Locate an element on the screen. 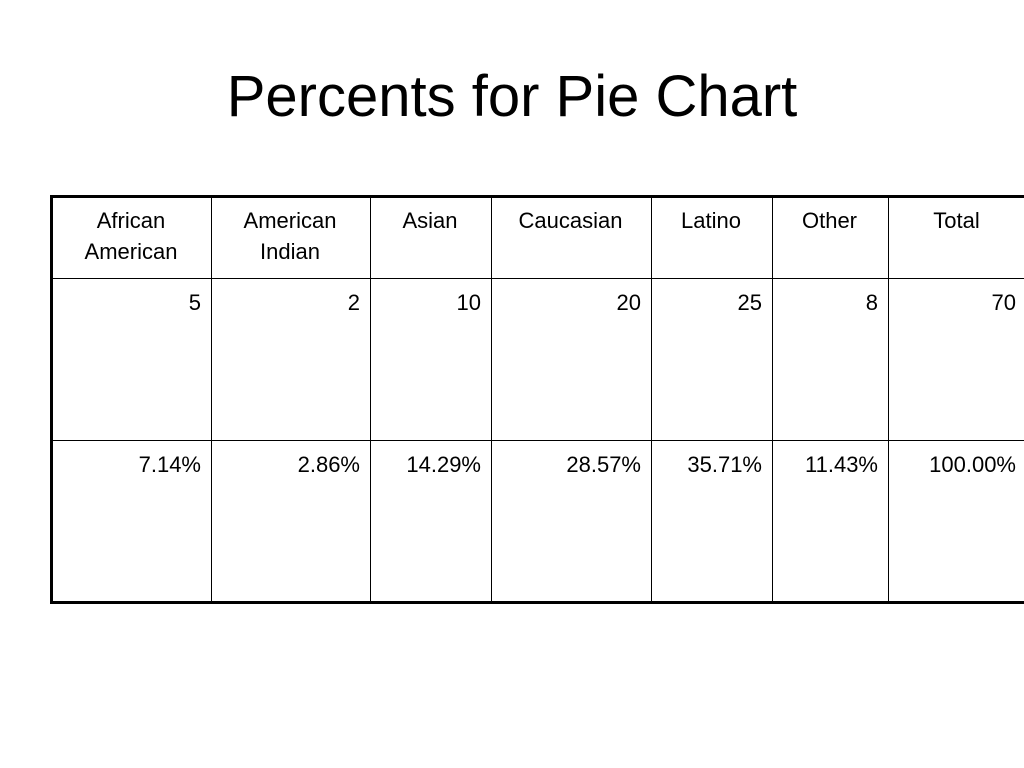 This screenshot has width=1024, height=768. header-cell-latino: Latino is located at coordinates (712, 237).